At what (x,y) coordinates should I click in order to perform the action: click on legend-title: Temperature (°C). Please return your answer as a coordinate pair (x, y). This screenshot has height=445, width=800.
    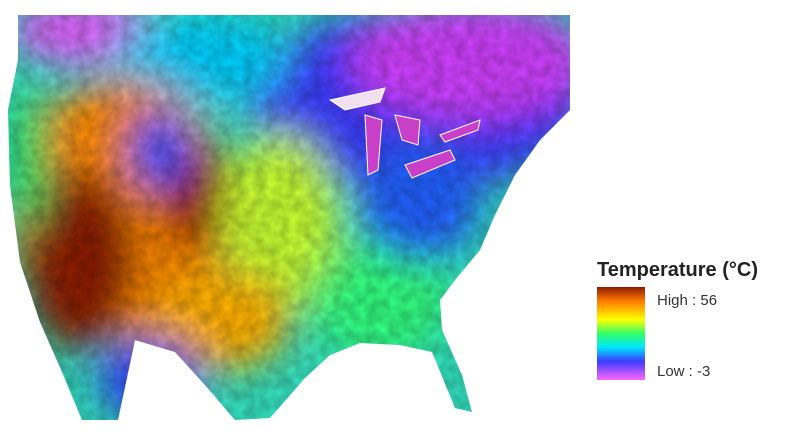
    Looking at the image, I should click on (677, 270).